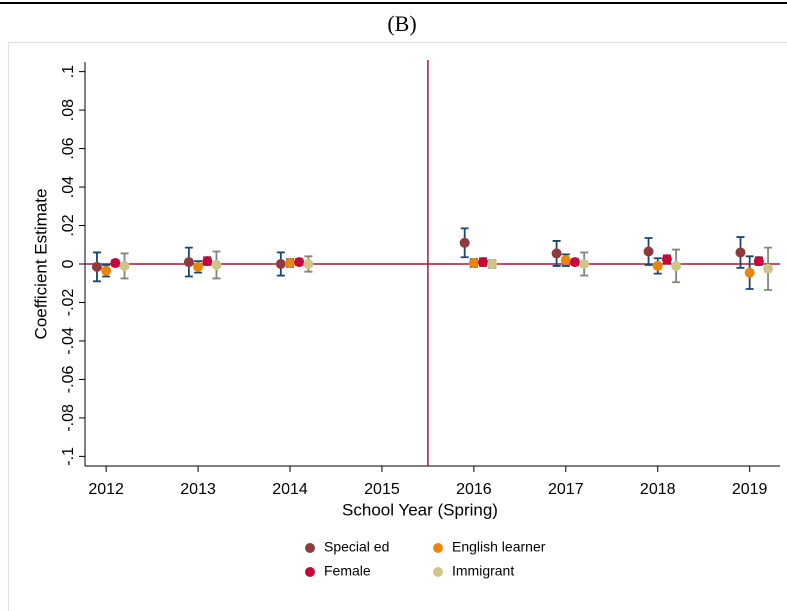 The height and width of the screenshot is (611, 787). Describe the element at coordinates (198, 489) in the screenshot. I see `x-tick-label: 2013` at that location.